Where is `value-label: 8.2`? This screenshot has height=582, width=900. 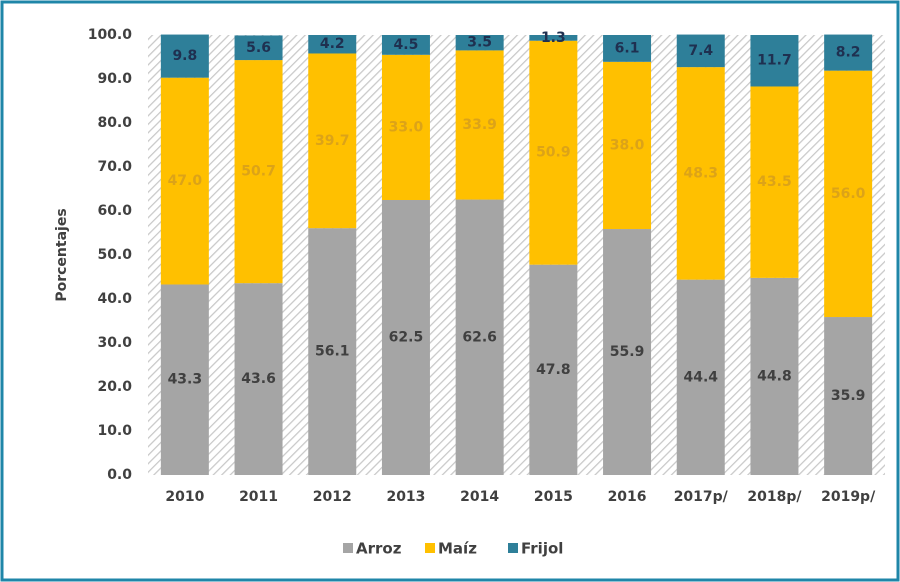
value-label: 8.2 is located at coordinates (848, 53).